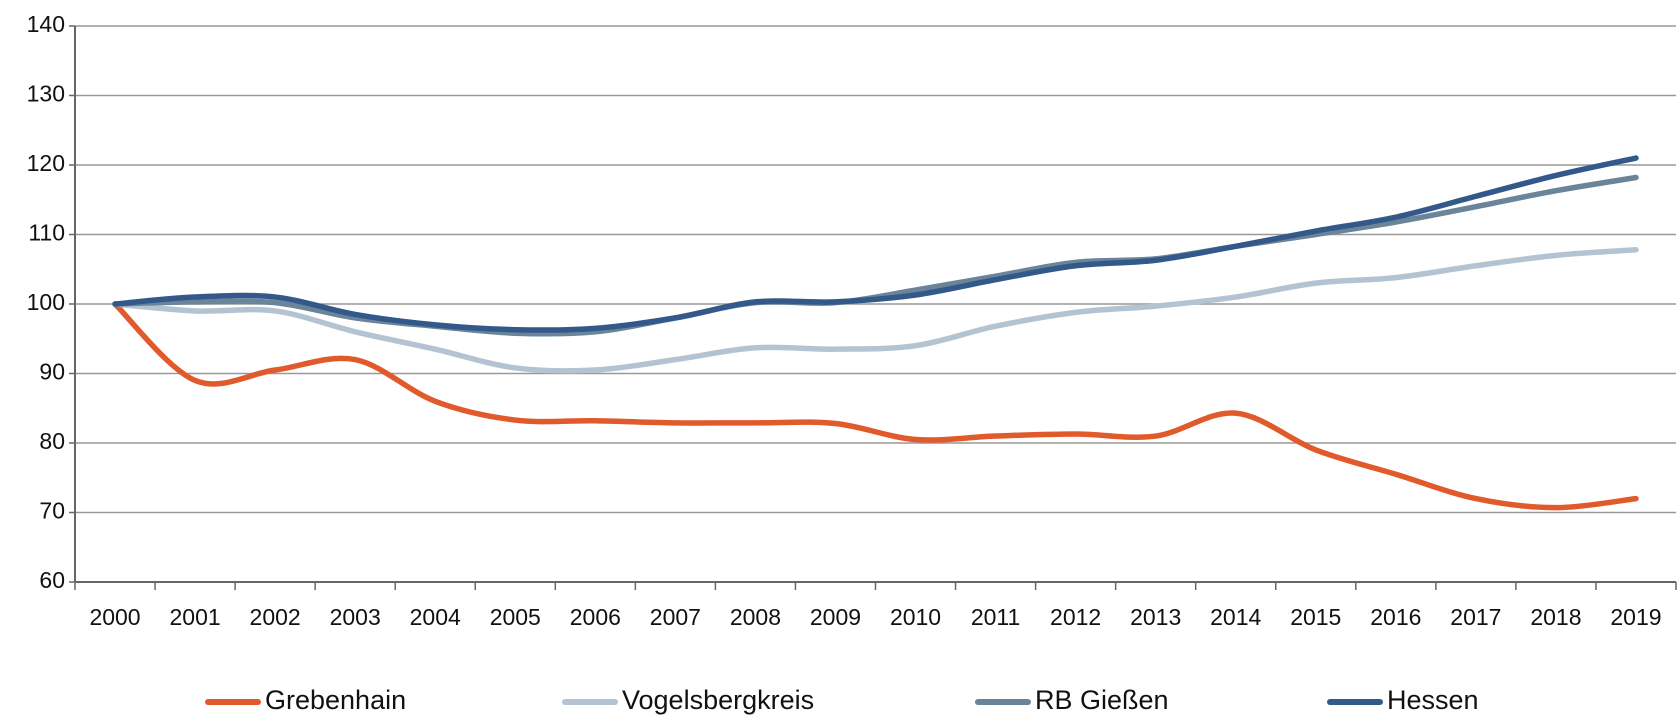 The width and height of the screenshot is (1679, 724). What do you see at coordinates (1075, 617) in the screenshot?
I see `x-tick-label: 2012` at bounding box center [1075, 617].